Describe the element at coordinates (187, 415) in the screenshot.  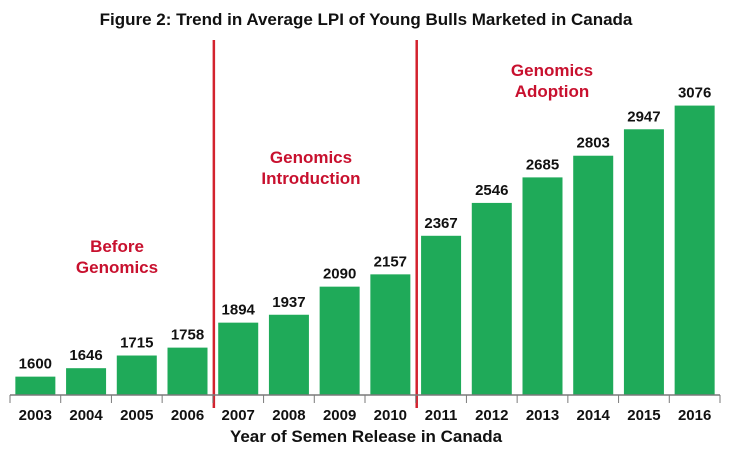
I see `tick-label-2006: 2006` at that location.